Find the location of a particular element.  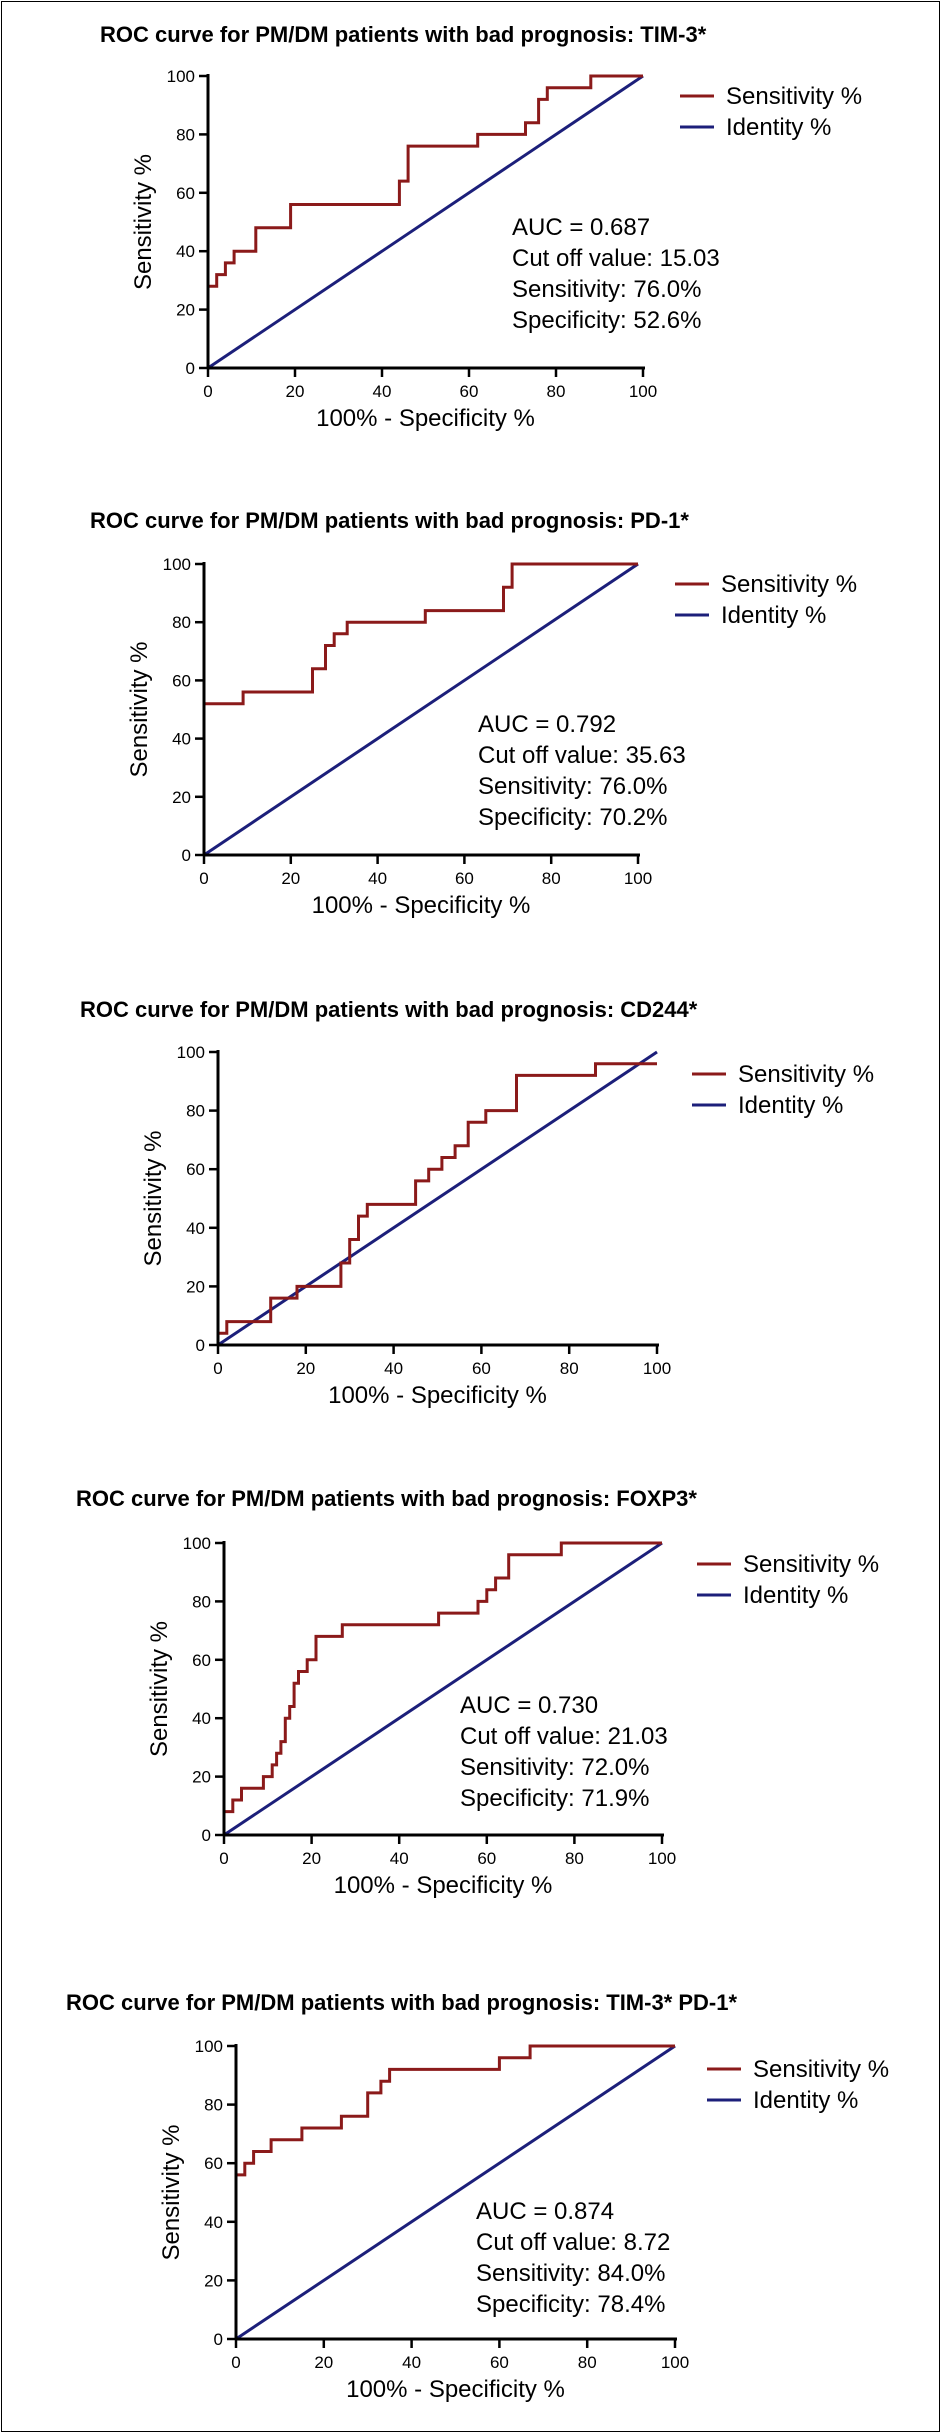

stats-annotation: Sensitivity: 84.0% is located at coordinates (570, 2273).